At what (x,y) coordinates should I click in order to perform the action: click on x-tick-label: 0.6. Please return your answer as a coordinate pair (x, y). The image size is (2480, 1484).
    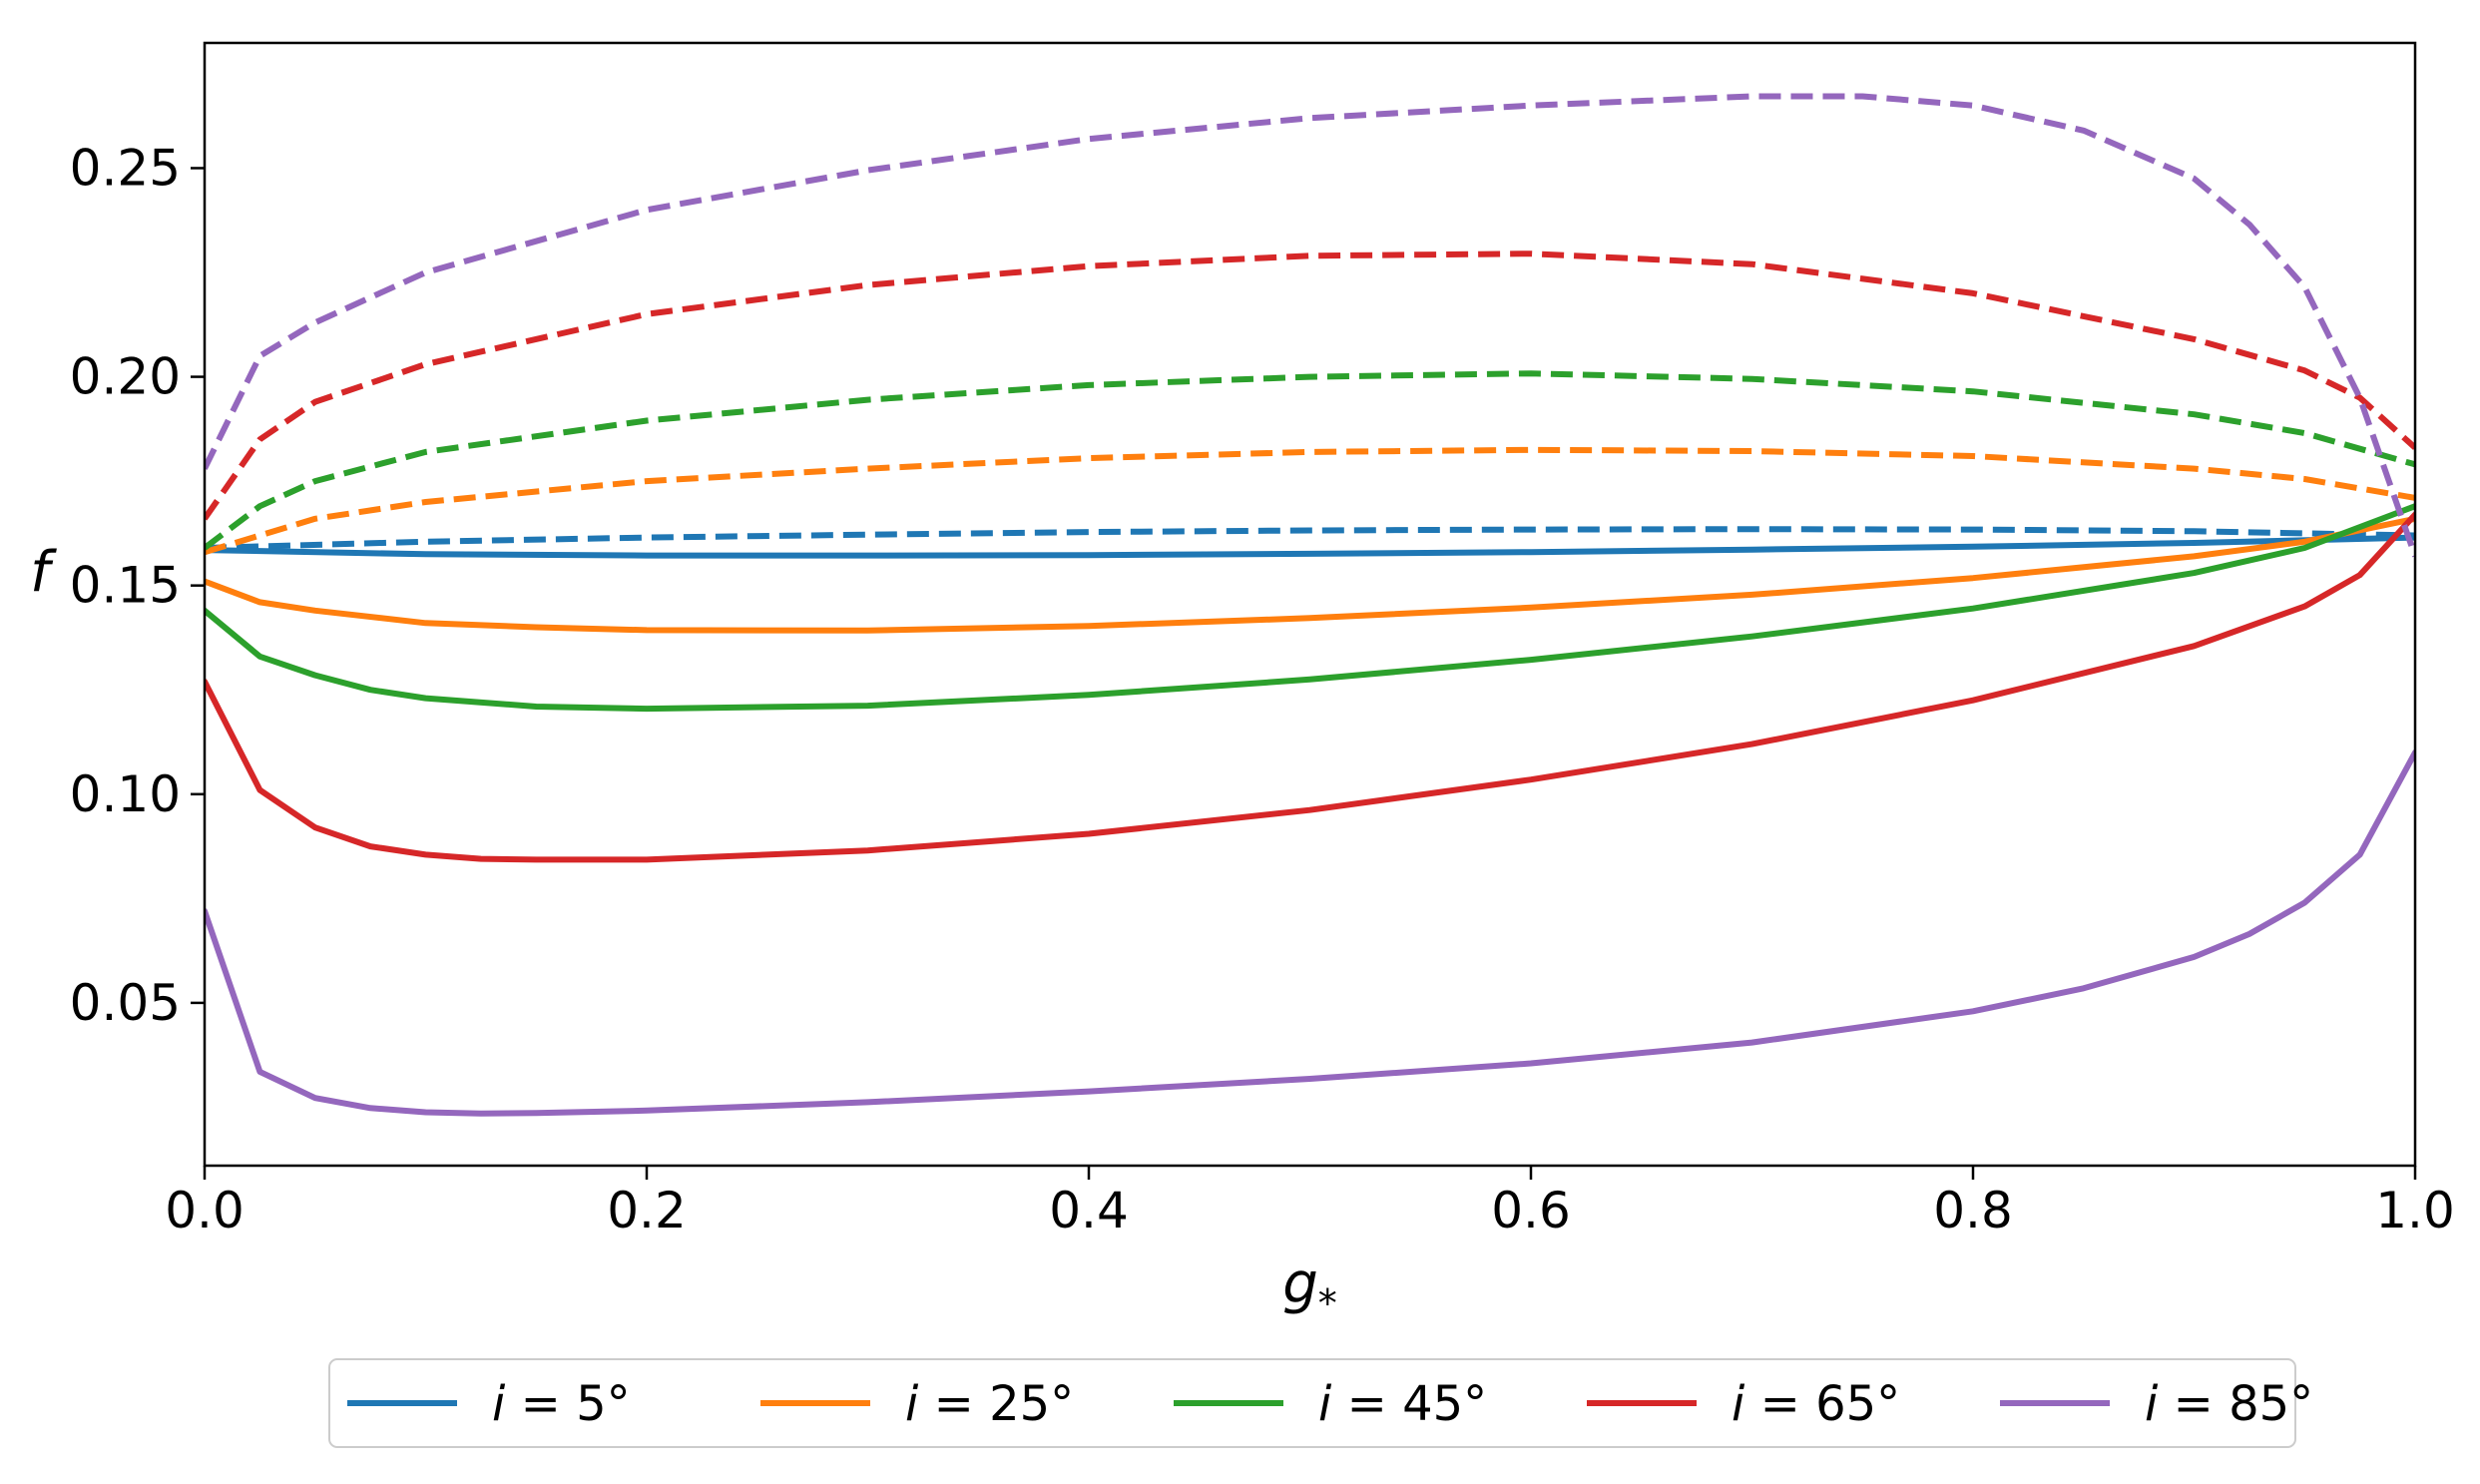
    Looking at the image, I should click on (1531, 1210).